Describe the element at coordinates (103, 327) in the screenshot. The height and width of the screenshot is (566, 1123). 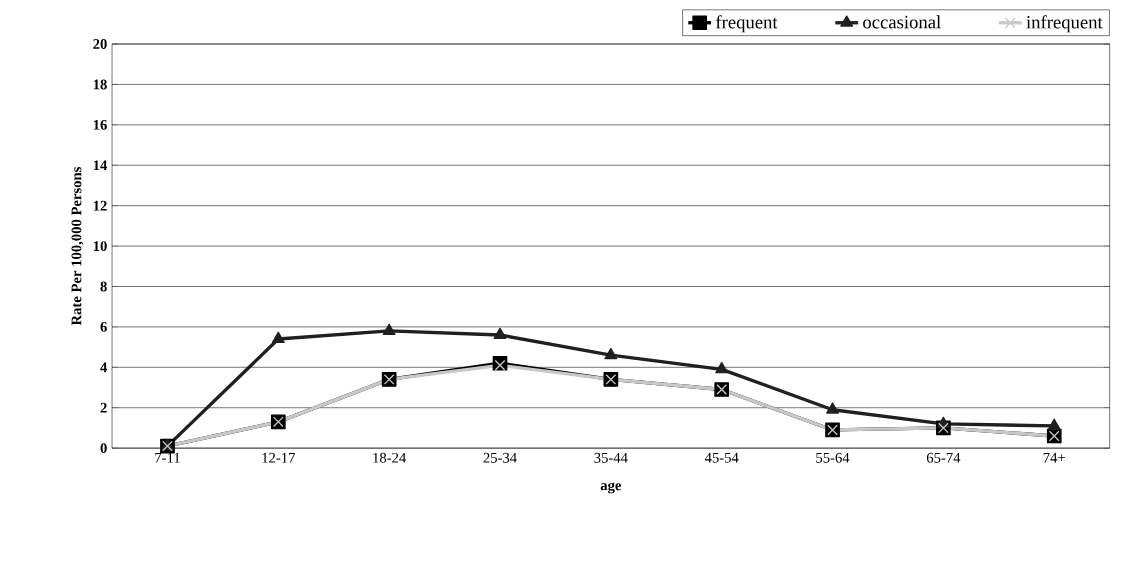
I see `y-tick-label: 6` at that location.